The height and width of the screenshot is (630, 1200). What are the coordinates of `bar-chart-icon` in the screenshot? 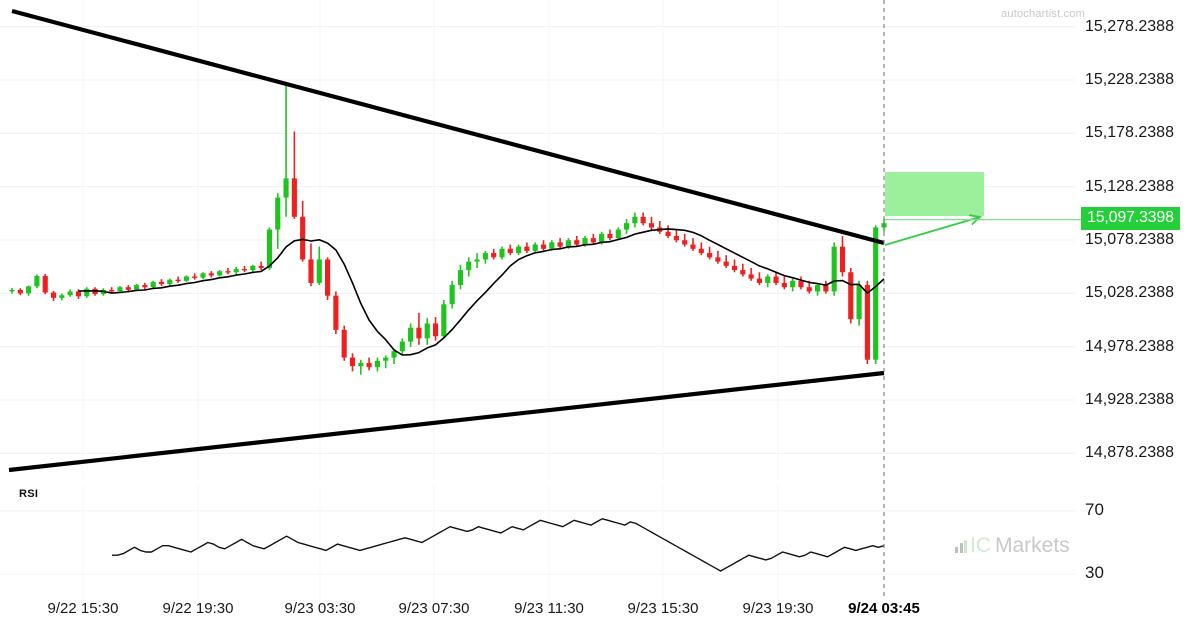 It's located at (961, 546).